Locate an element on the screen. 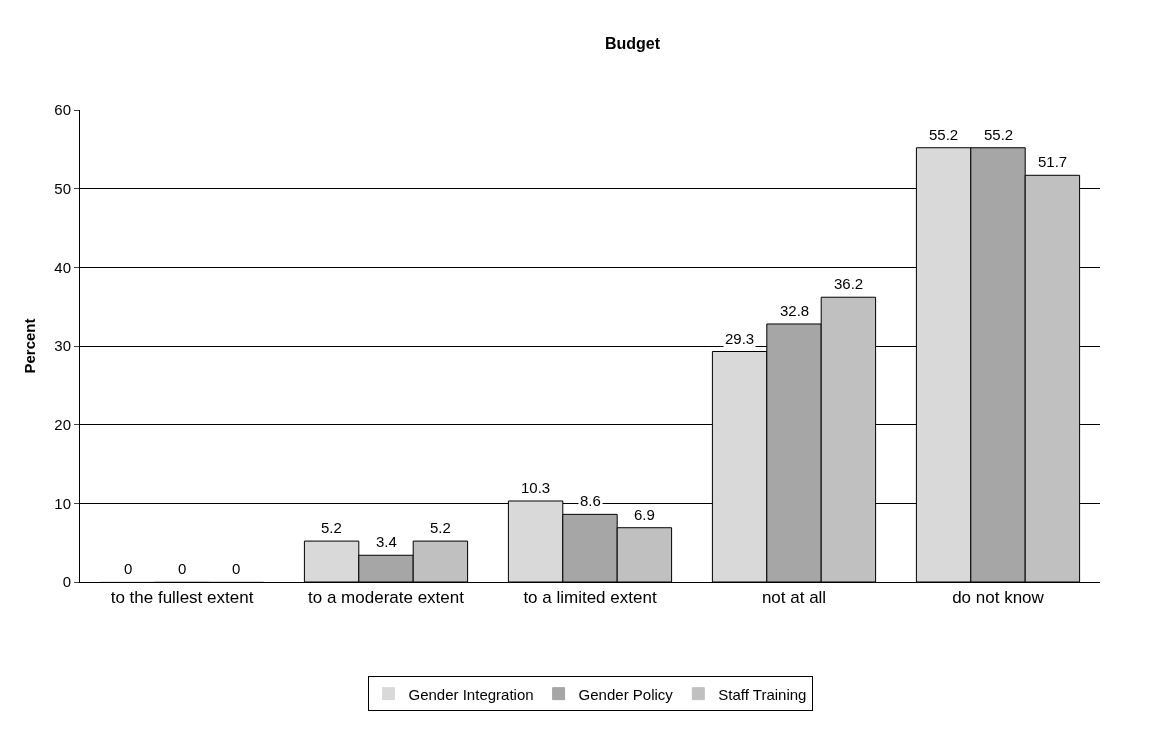 The image size is (1150, 752). y-axis-title: Percent is located at coordinates (29, 346).